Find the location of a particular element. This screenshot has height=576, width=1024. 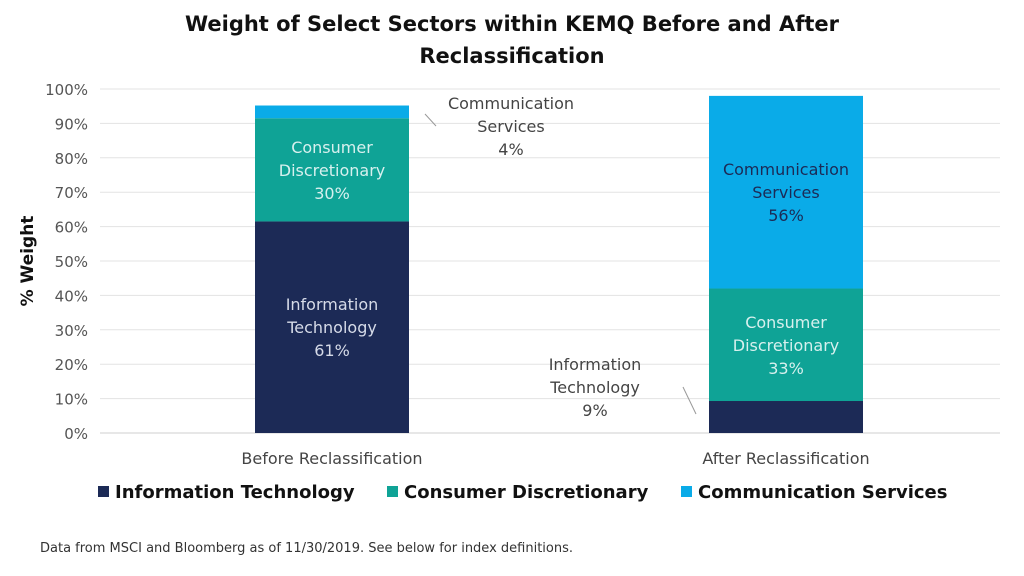

leader-line-before-communication-services is located at coordinates (430, 120).